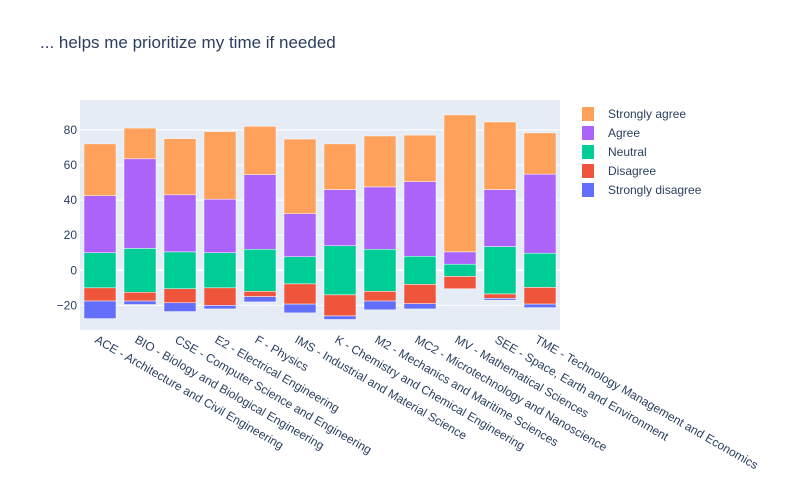 This screenshot has height=500, width=800. I want to click on y-tick-label: −20, so click(67, 305).